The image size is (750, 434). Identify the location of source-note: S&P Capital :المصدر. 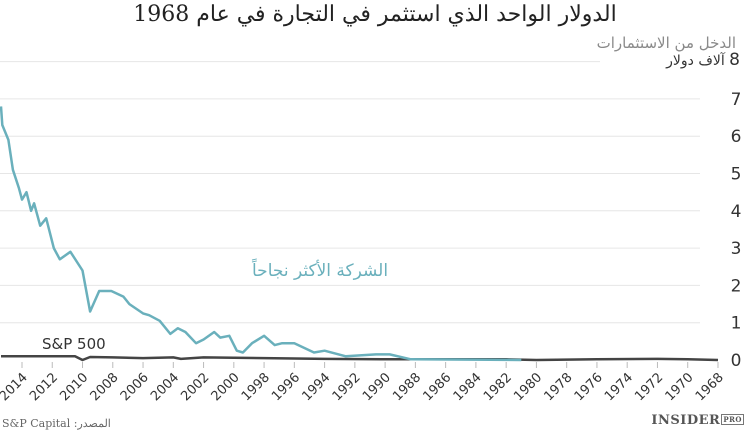
(56, 423).